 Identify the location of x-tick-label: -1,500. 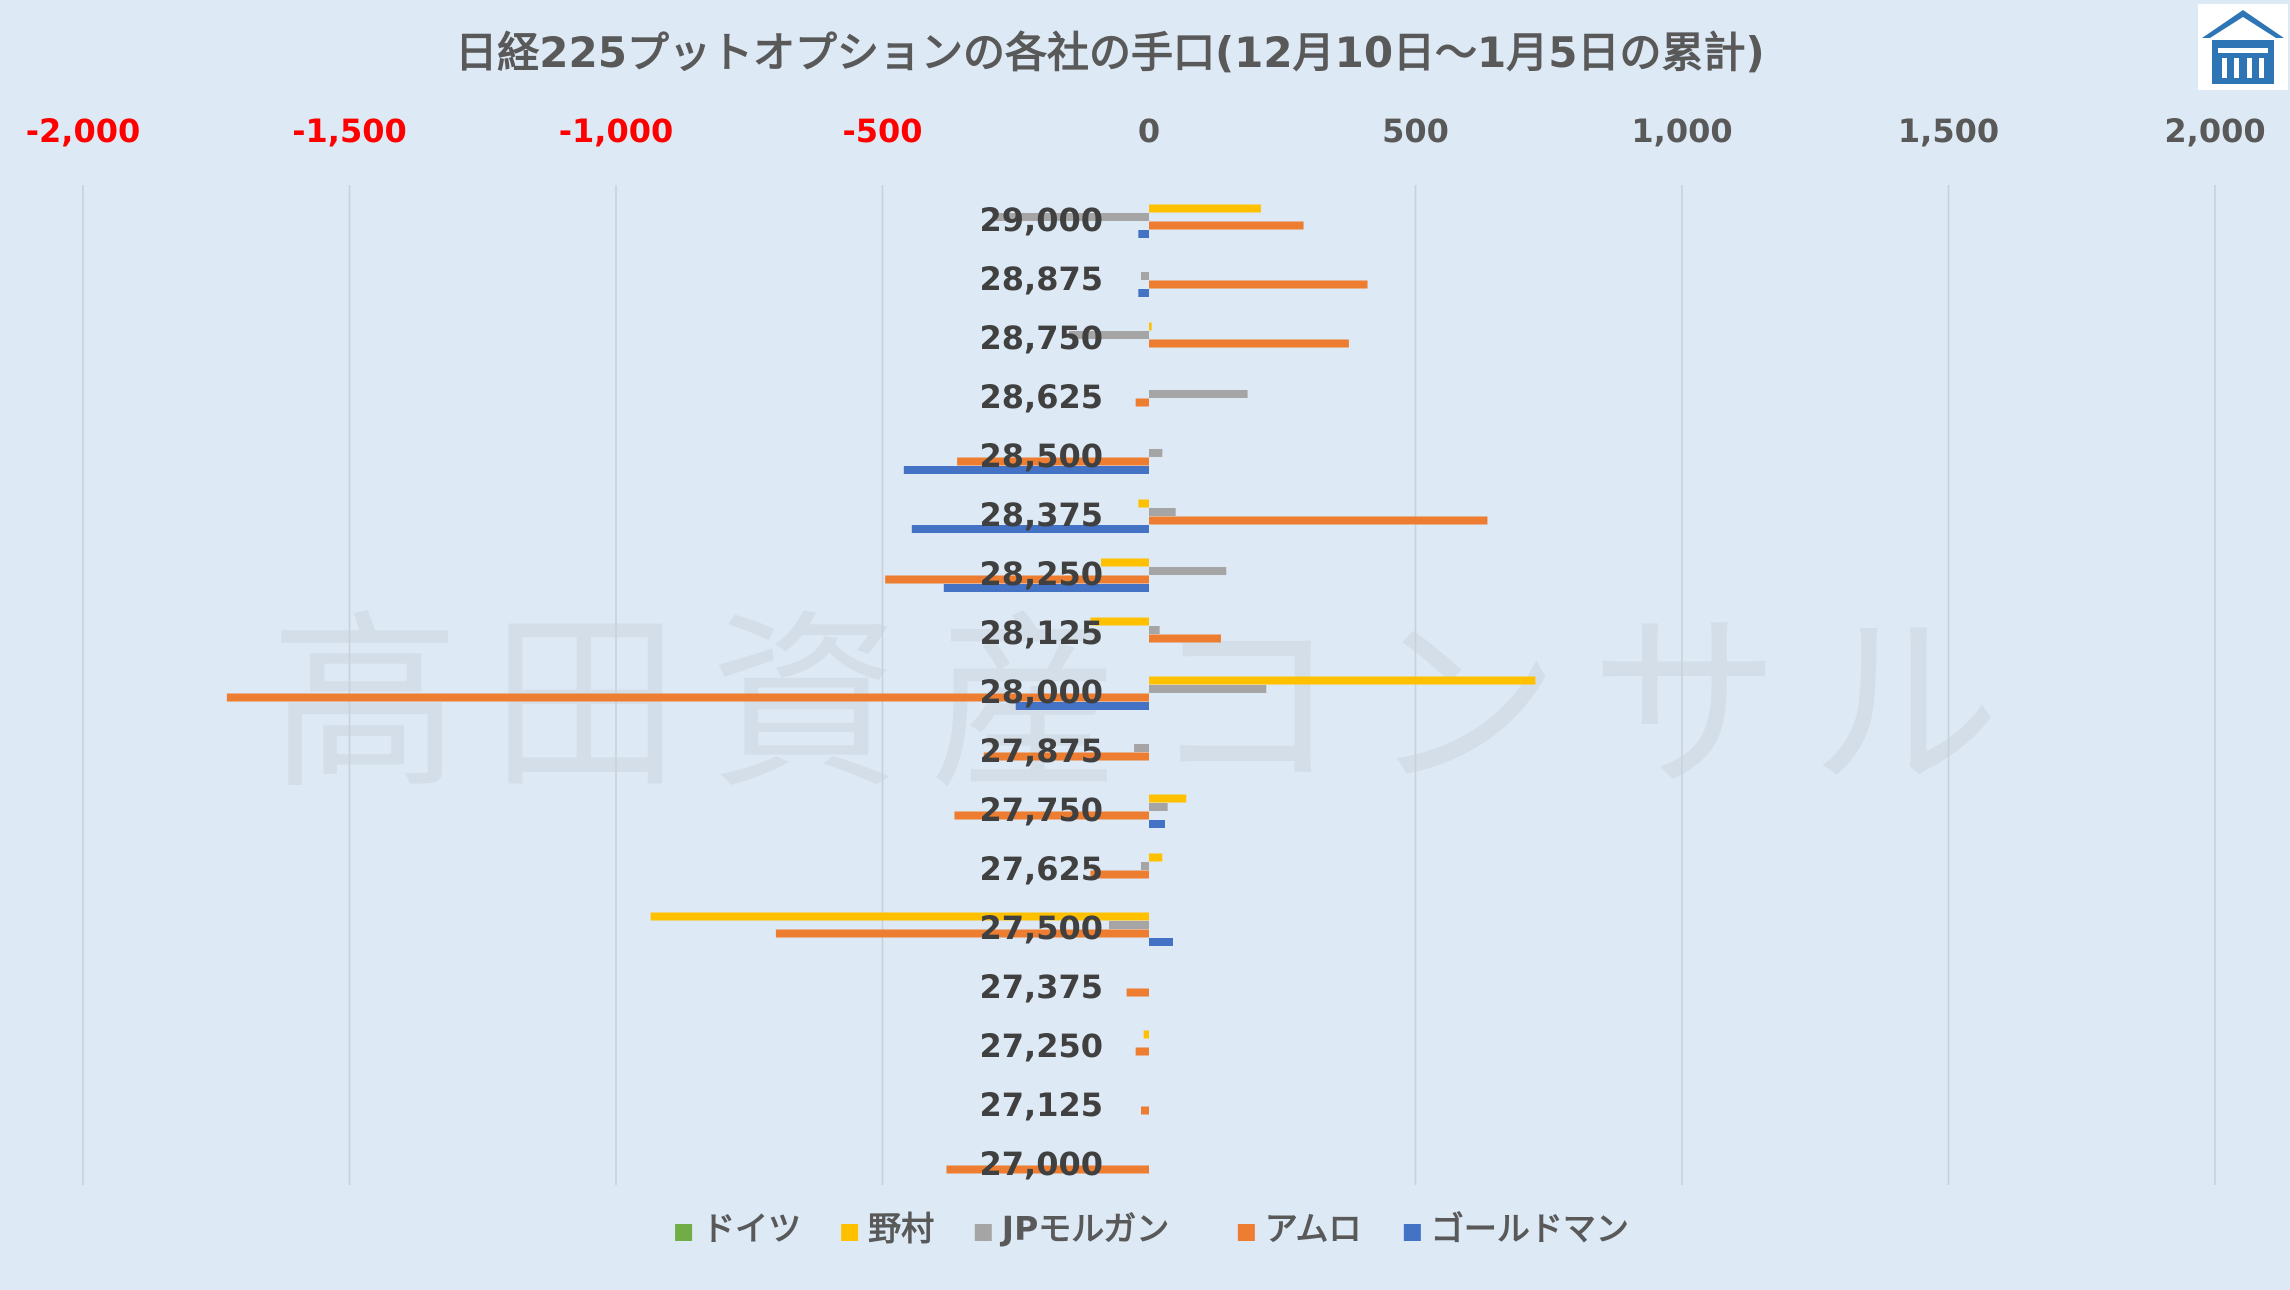
(349, 131).